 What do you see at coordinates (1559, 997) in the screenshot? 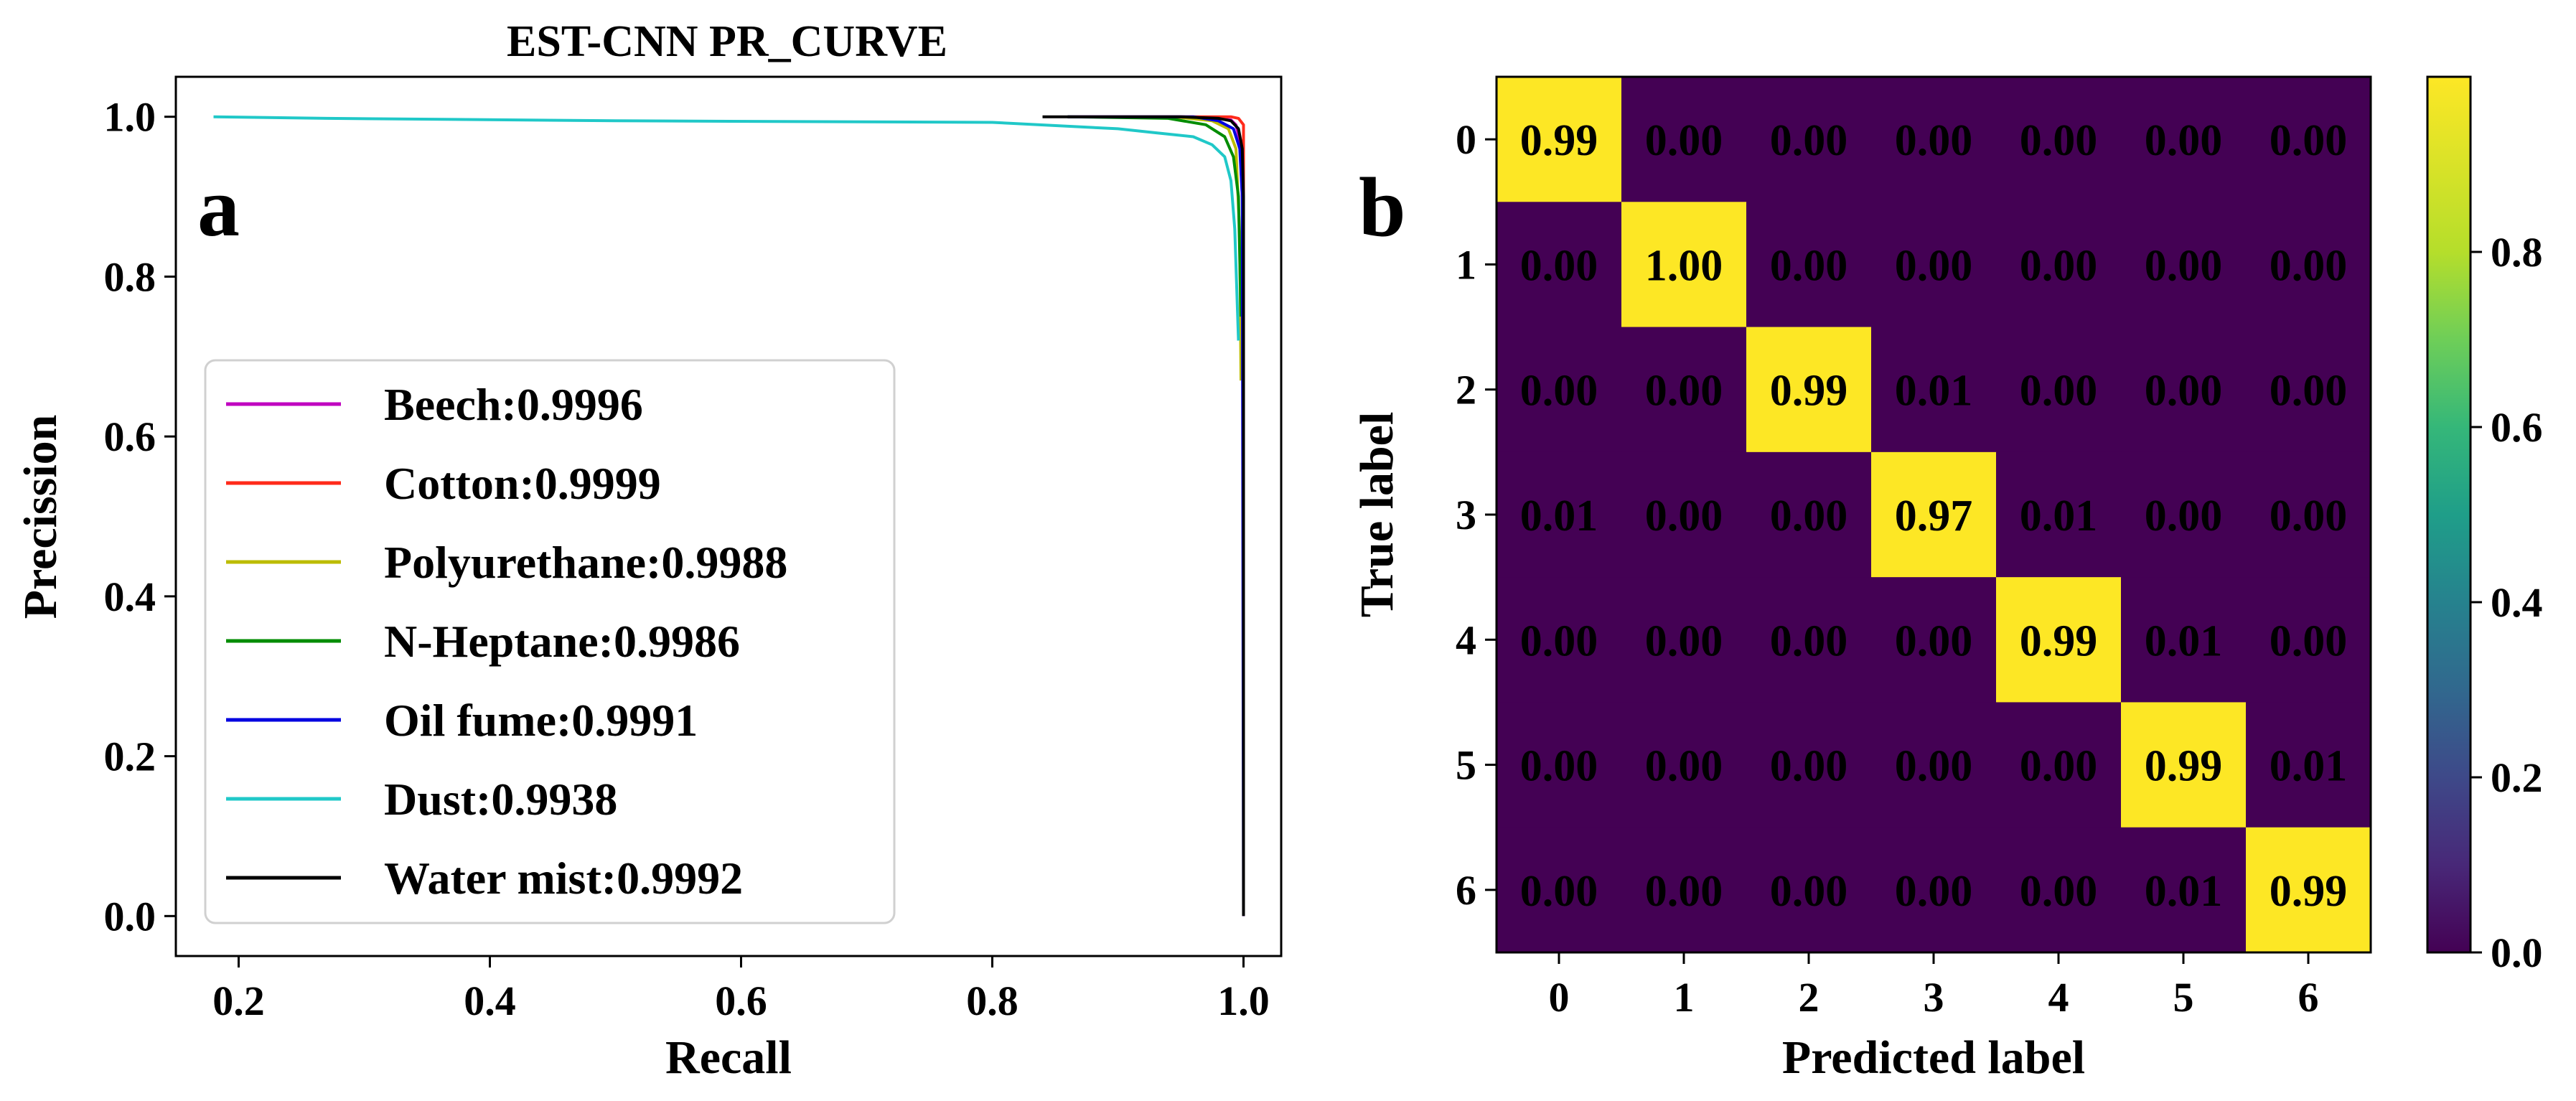
I see `x-tick-label: 0` at bounding box center [1559, 997].